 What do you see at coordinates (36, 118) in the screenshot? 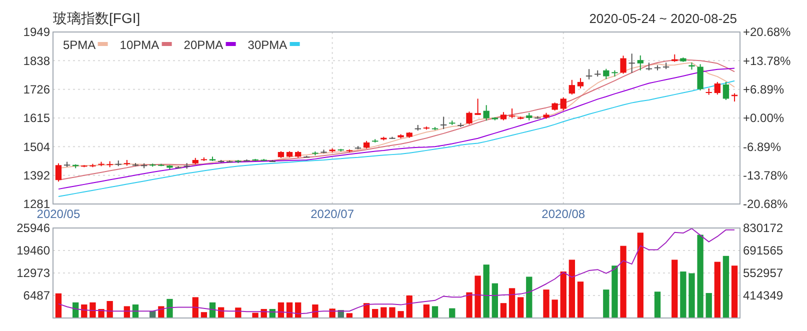
I see `y-tick-label: 1615` at bounding box center [36, 118].